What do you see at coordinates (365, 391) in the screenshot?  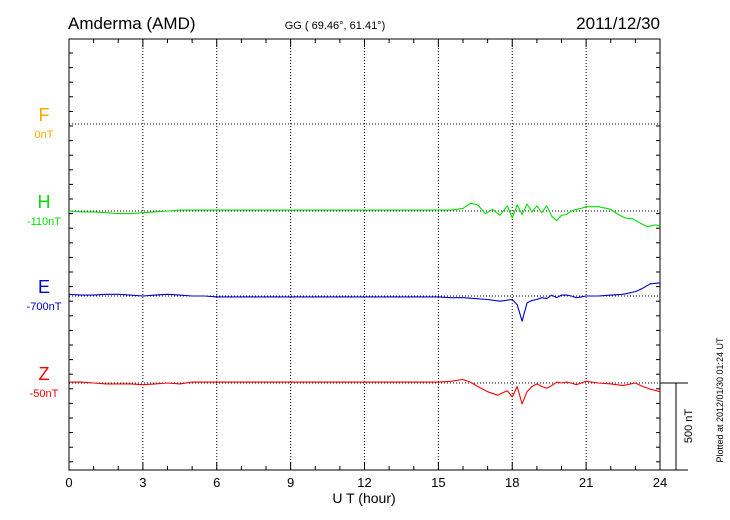 I see `series-z-line` at bounding box center [365, 391].